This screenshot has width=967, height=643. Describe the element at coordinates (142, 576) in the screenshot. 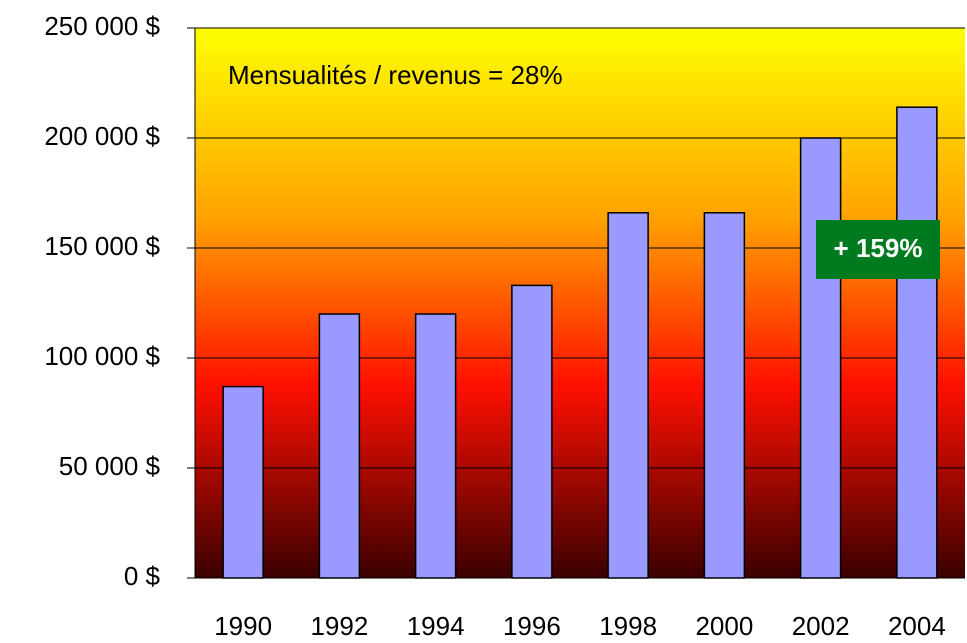

I see `y-tick-label: 0 $` at that location.